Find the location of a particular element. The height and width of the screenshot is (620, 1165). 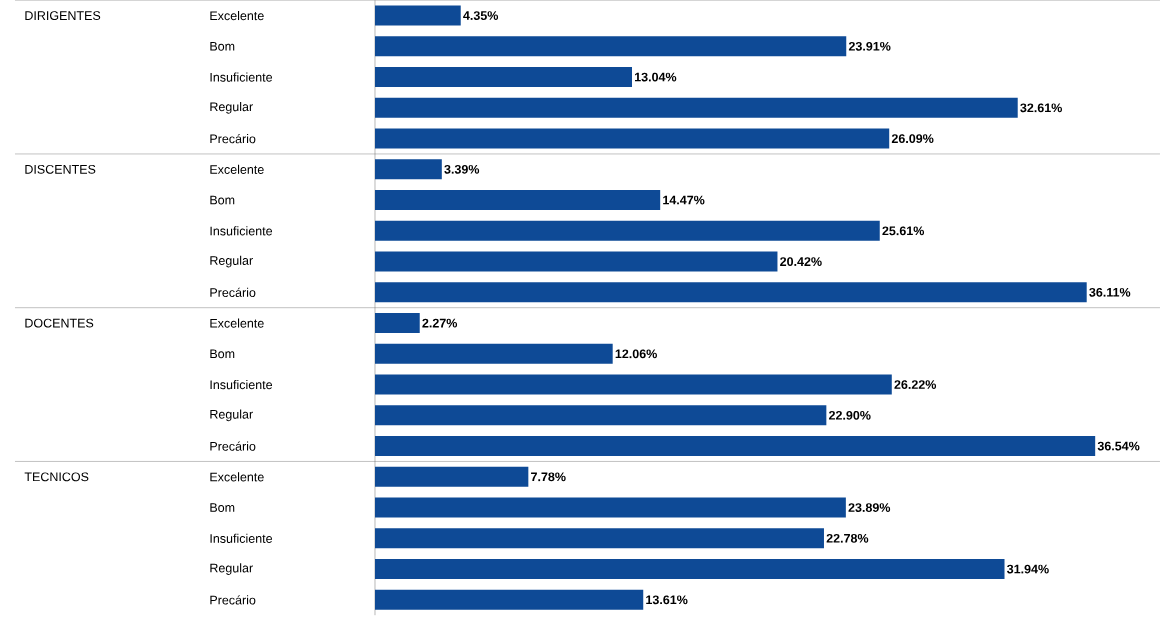

data-label: 31.94% is located at coordinates (1028, 569).